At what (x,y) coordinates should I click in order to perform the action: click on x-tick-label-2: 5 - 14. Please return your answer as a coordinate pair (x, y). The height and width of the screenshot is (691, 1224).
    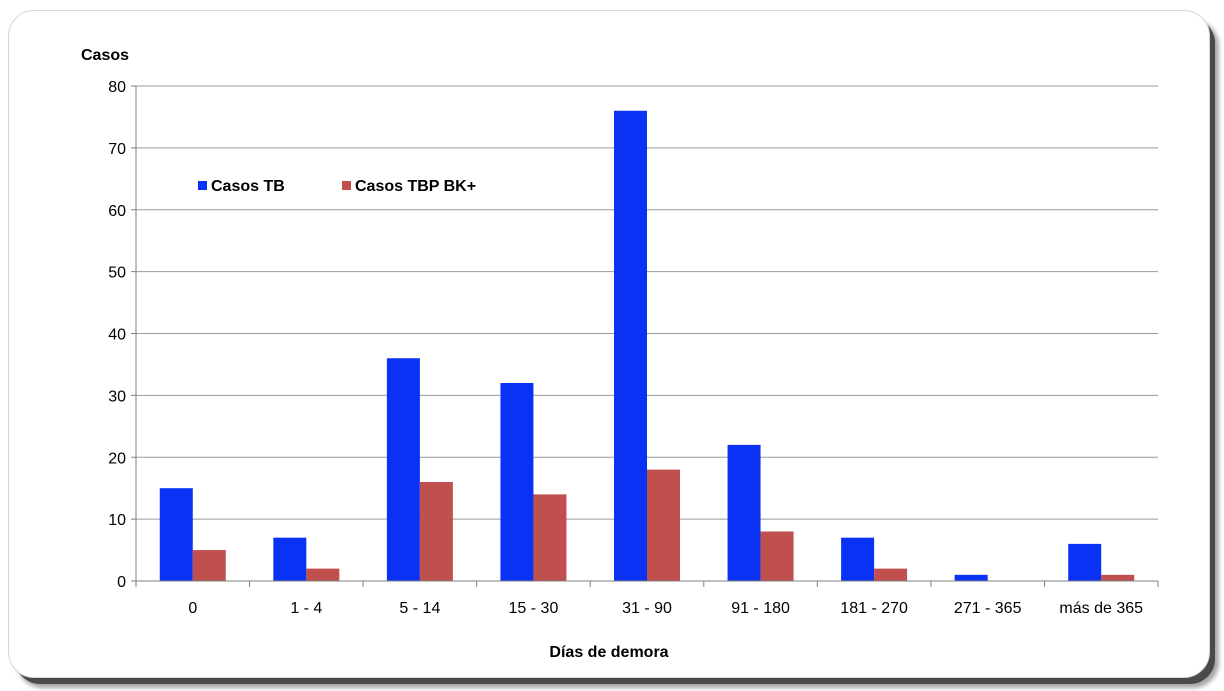
    Looking at the image, I should click on (419, 608).